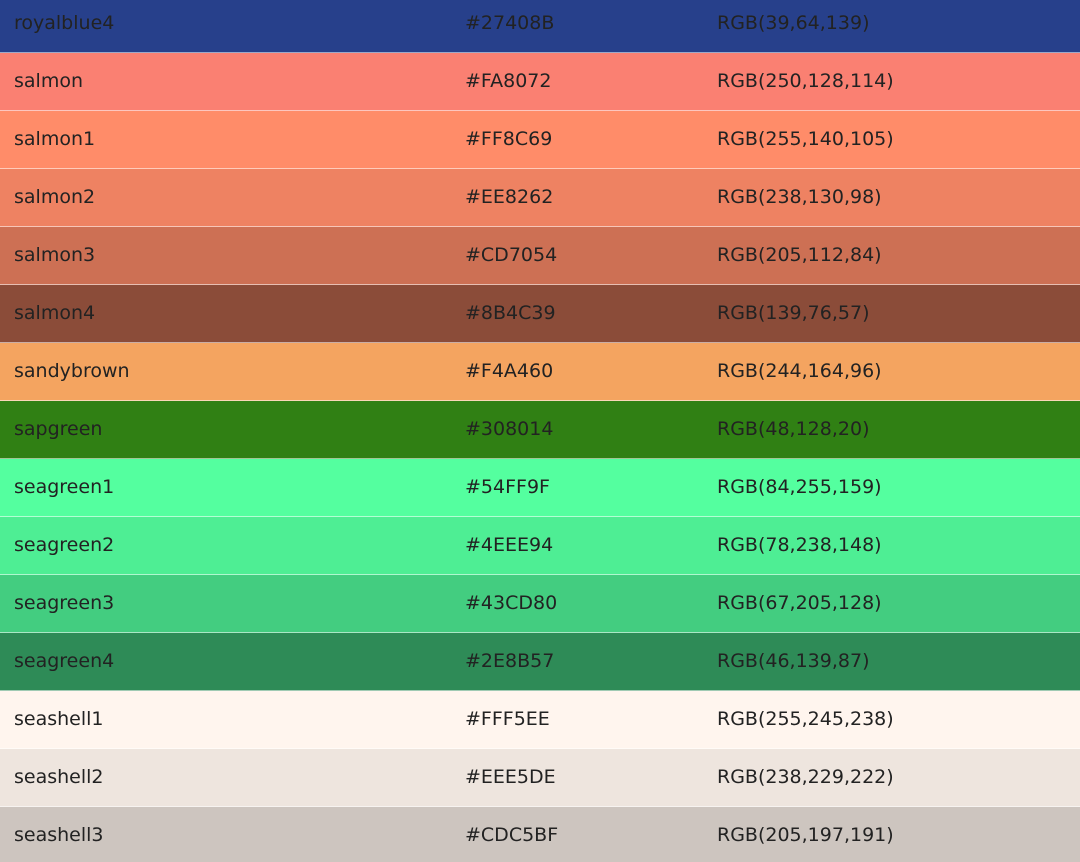 This screenshot has height=862, width=1080. I want to click on color-hex: #FFF5EE, so click(507, 719).